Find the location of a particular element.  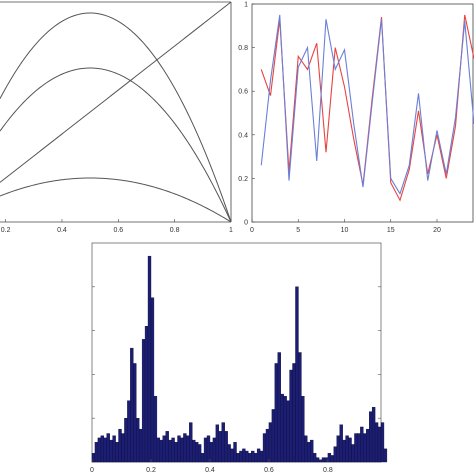

x-tick-label: 10 is located at coordinates (345, 230).